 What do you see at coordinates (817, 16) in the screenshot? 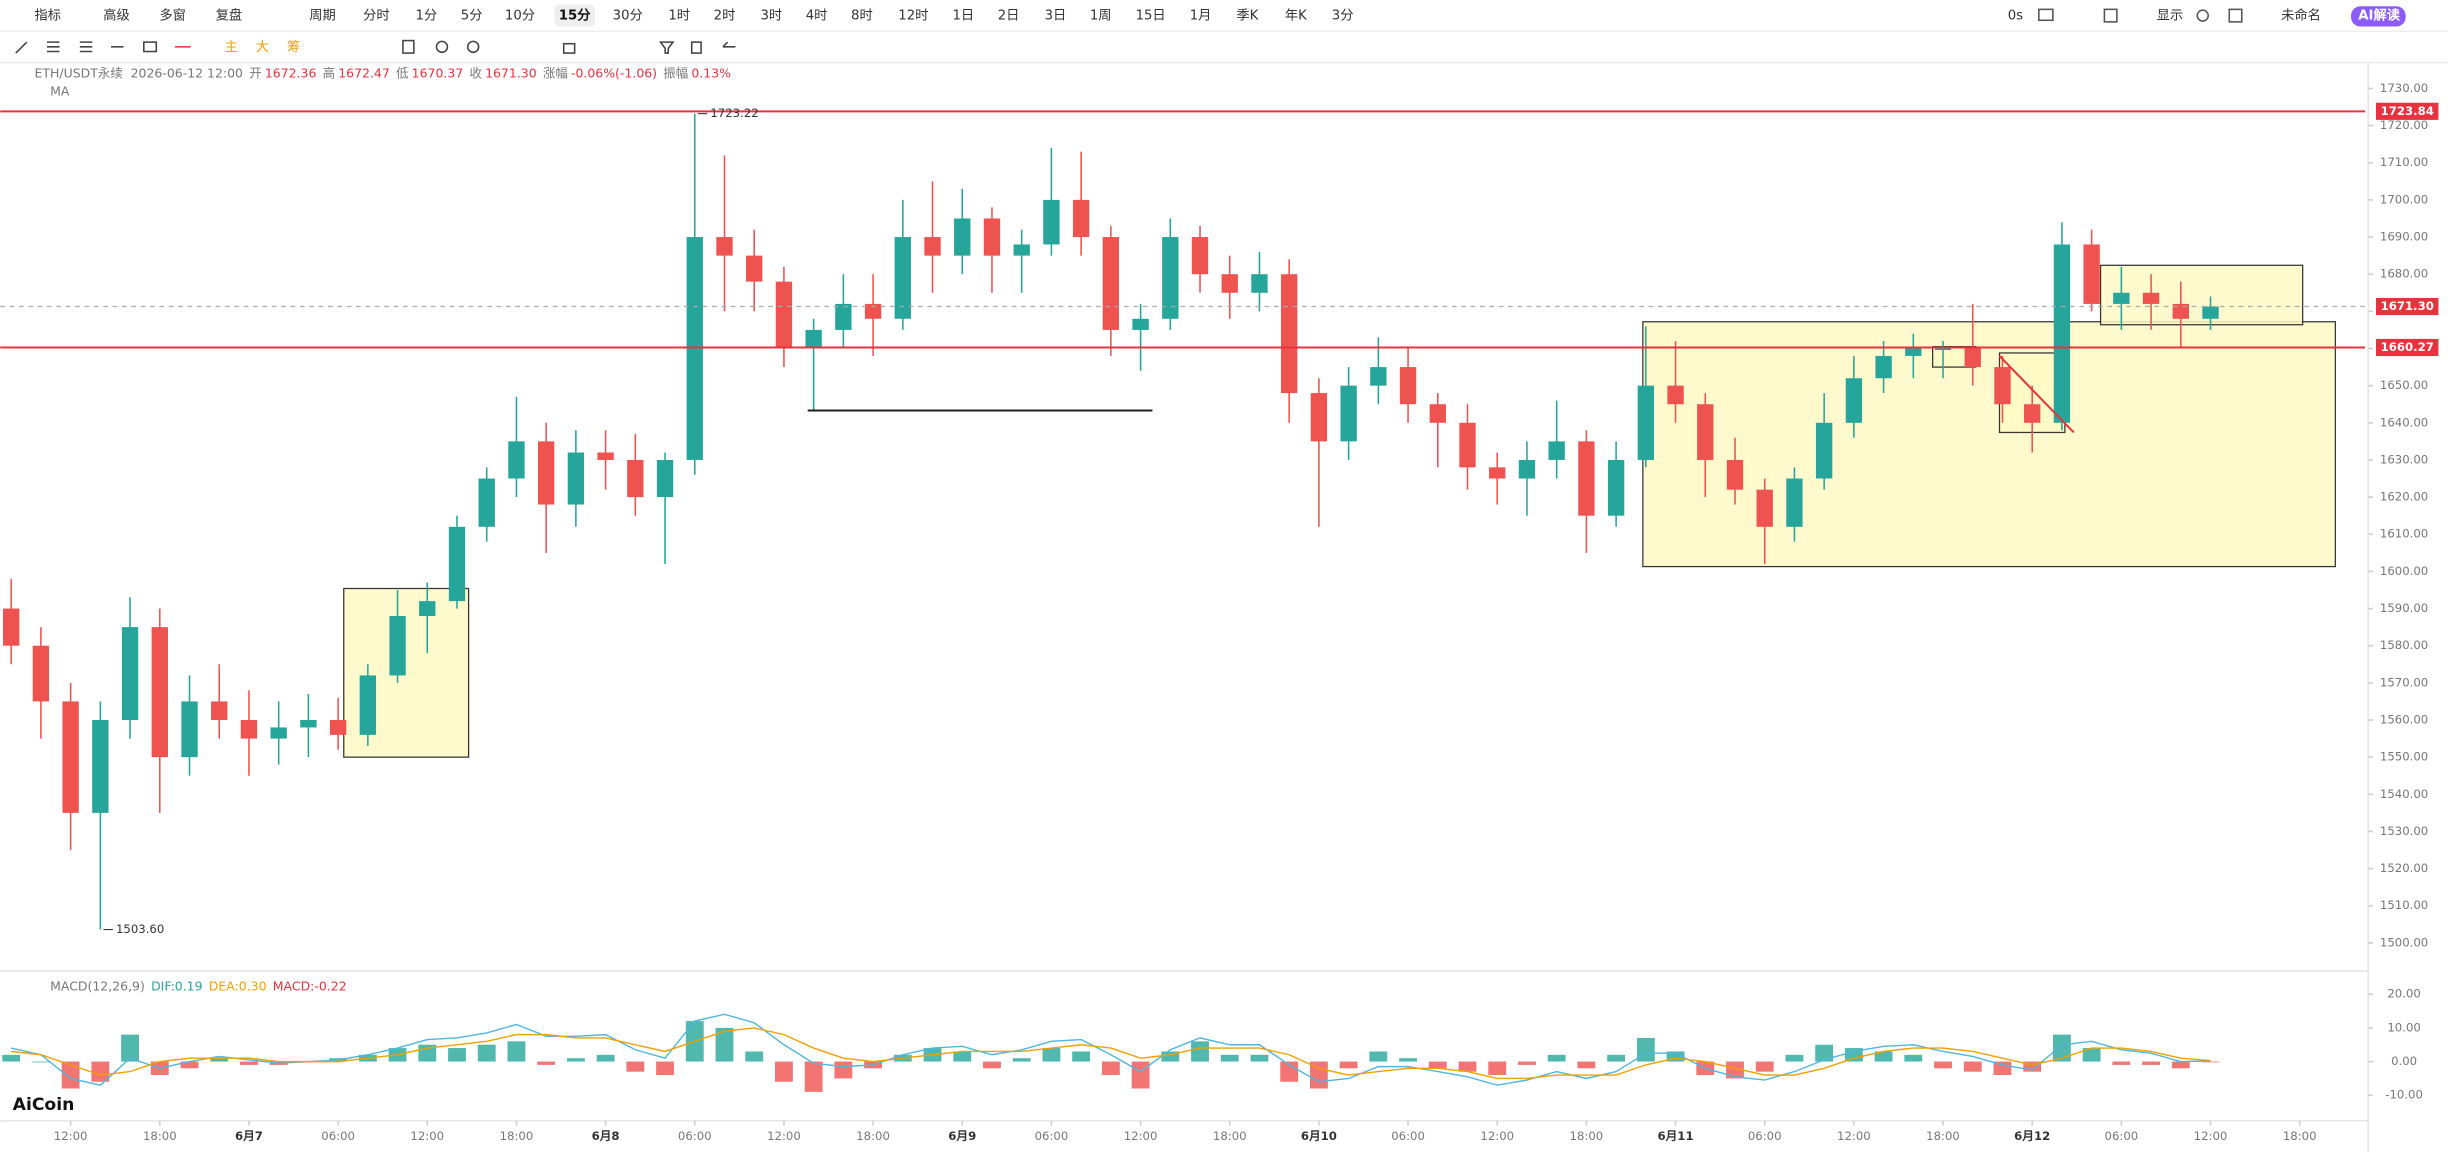
I see `period-button: 4时` at bounding box center [817, 16].